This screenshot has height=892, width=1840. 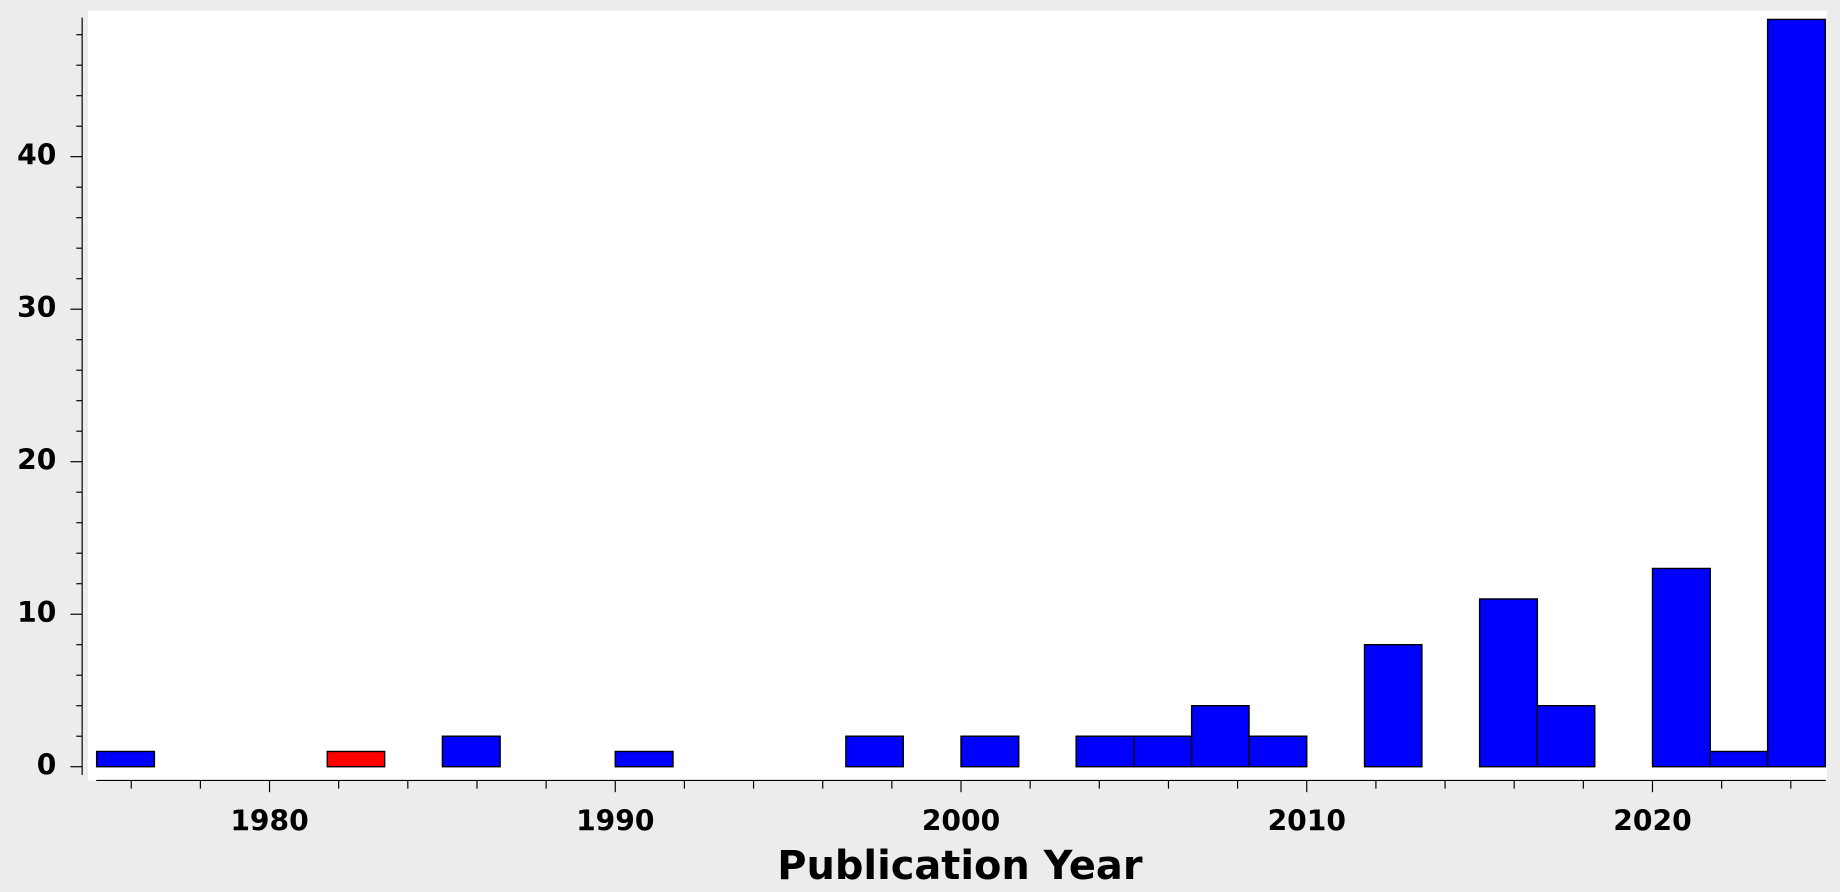 I want to click on y-tick-label: 20, so click(x=36, y=460).